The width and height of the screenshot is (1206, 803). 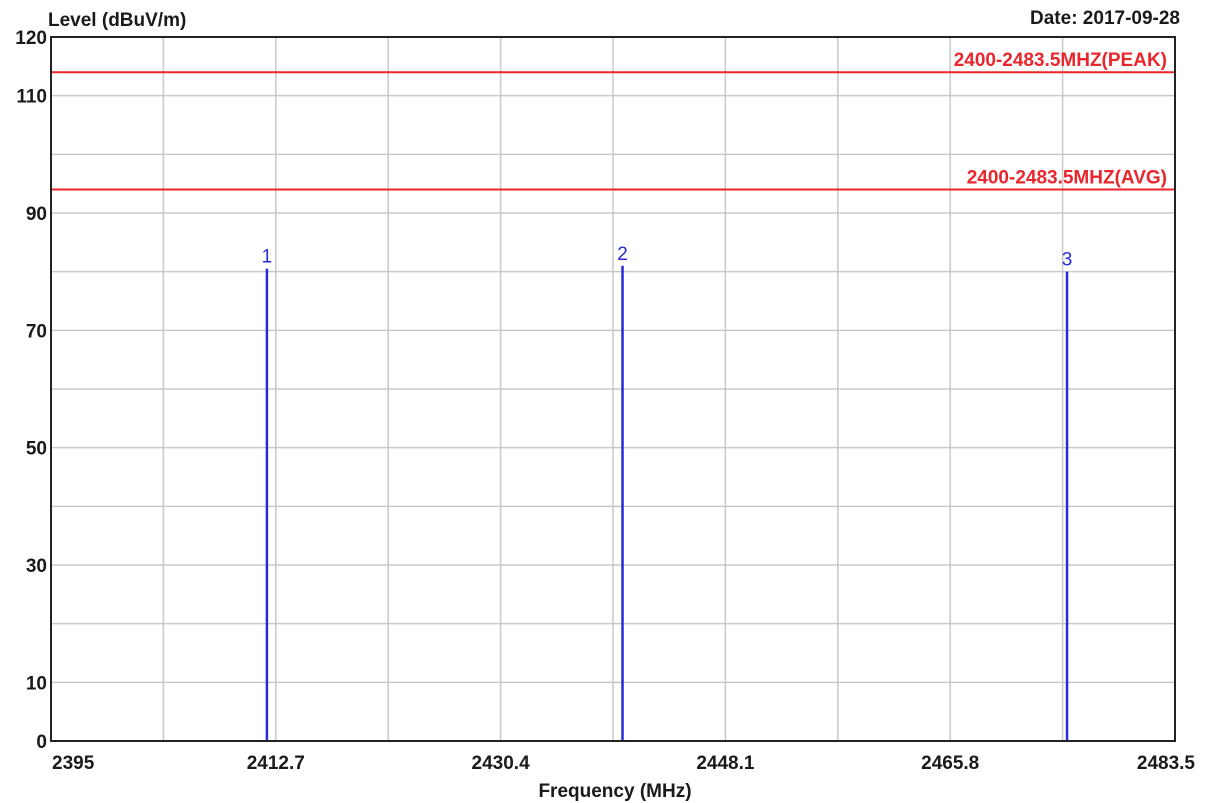 What do you see at coordinates (623, 763) in the screenshot?
I see `x-tick-labels: 2395 2412.7 2430.4 2448.1 2465.8 2483.5` at bounding box center [623, 763].